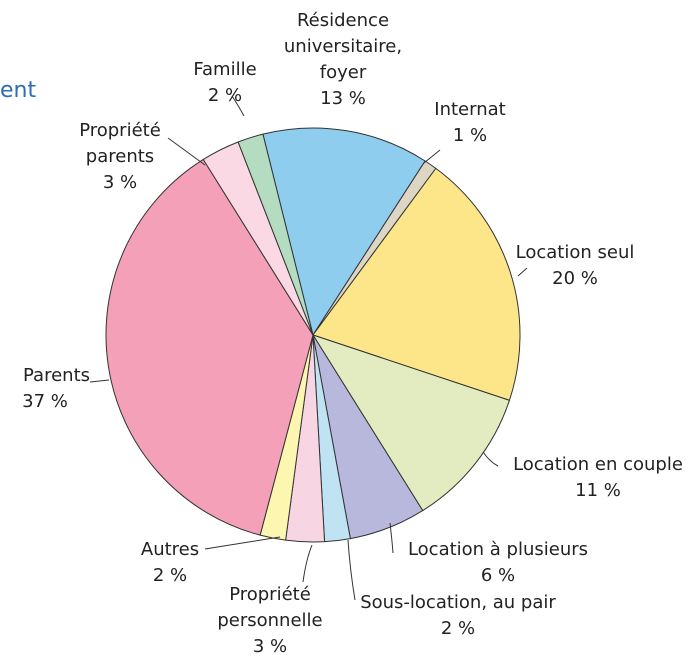  What do you see at coordinates (498, 563) in the screenshot?
I see `pie-label: Location à plusieurs 6 %` at bounding box center [498, 563].